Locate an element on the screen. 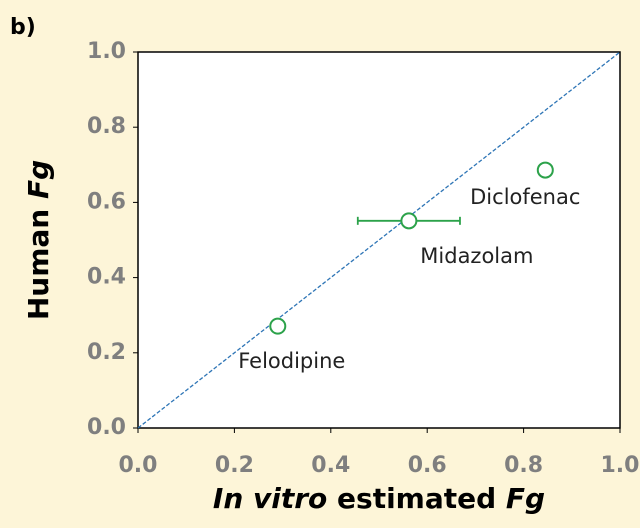  x-tick-label: 0.2 is located at coordinates (234, 465).